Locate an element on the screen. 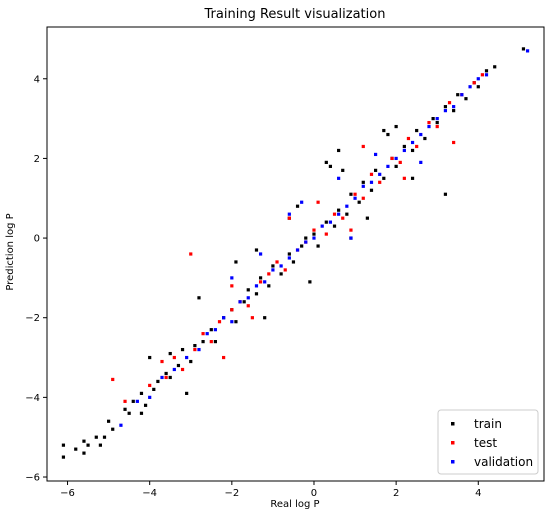 This screenshot has width=552, height=521. y-tick-label: 2 is located at coordinates (37, 159).